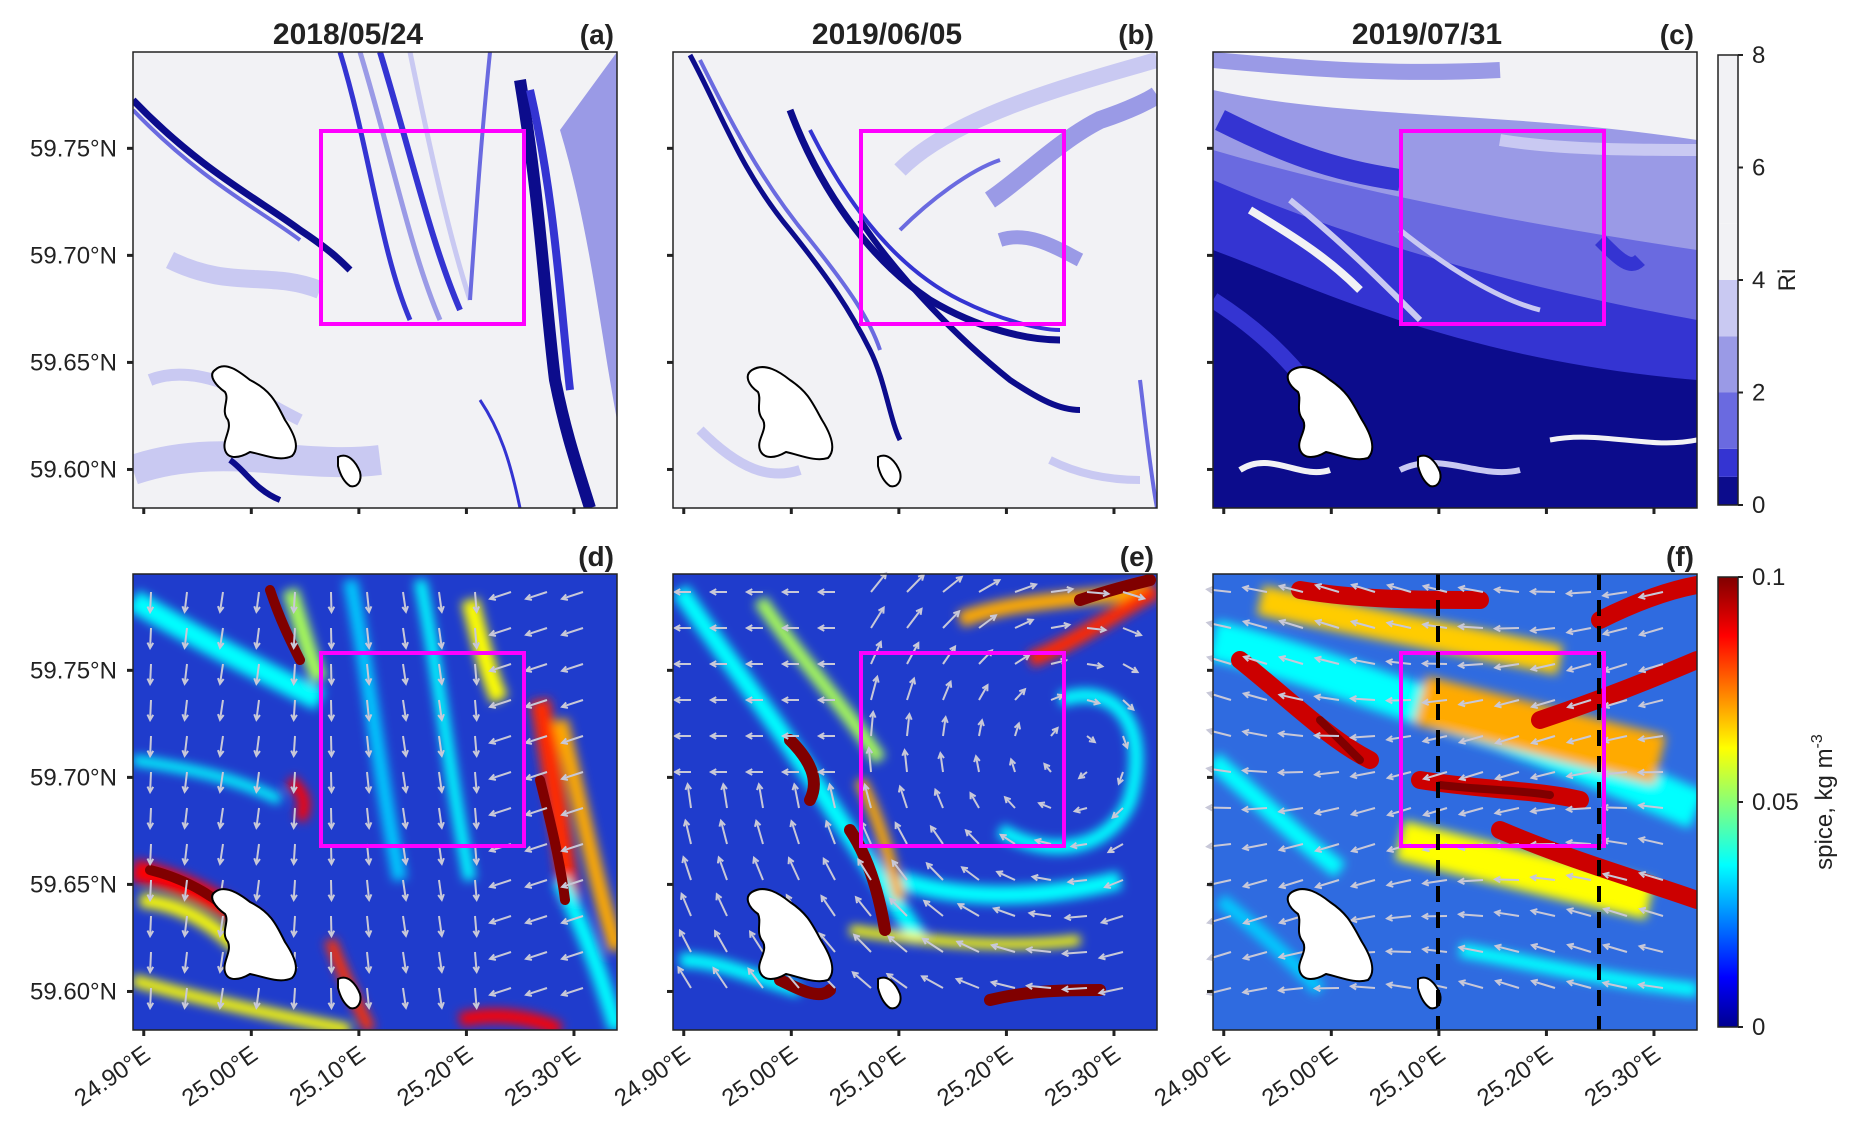  I want to click on highlight-box-e, so click(962, 749).